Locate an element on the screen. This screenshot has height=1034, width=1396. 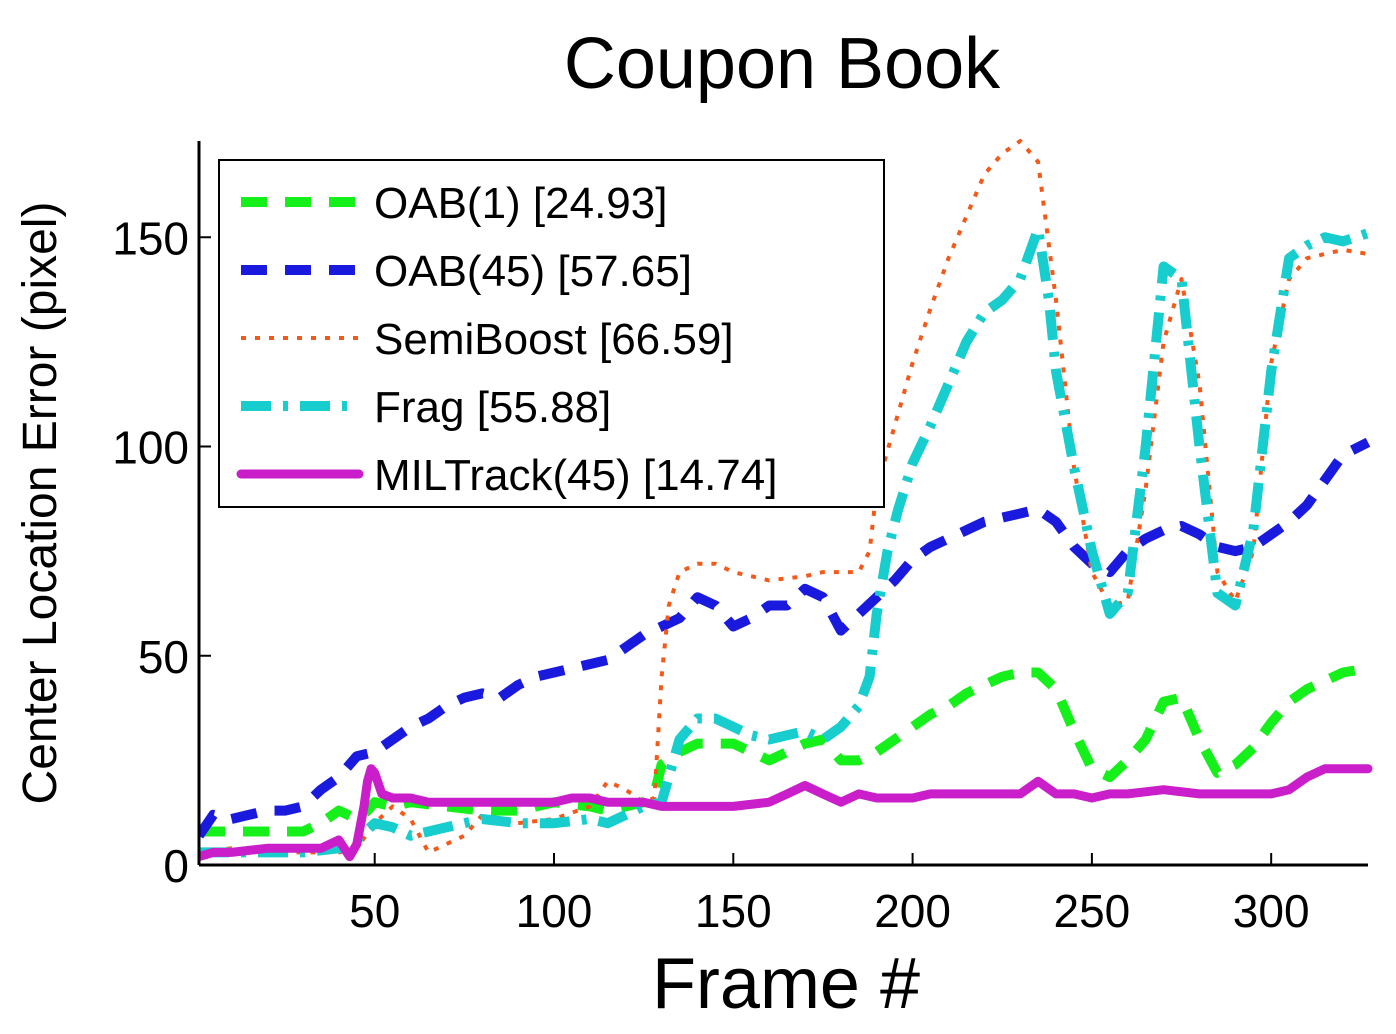
legend-label-4: MILTrack(45) [14.74] is located at coordinates (575, 475).